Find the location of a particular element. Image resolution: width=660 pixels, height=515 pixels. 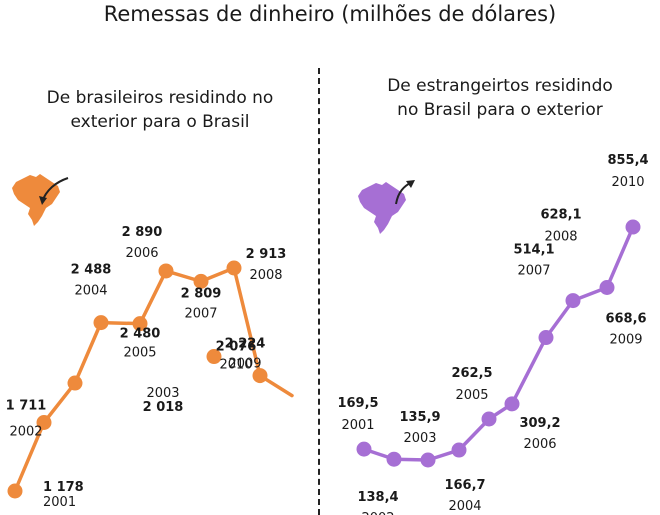

right-year-label-2002: 2002 is located at coordinates (377, 513).